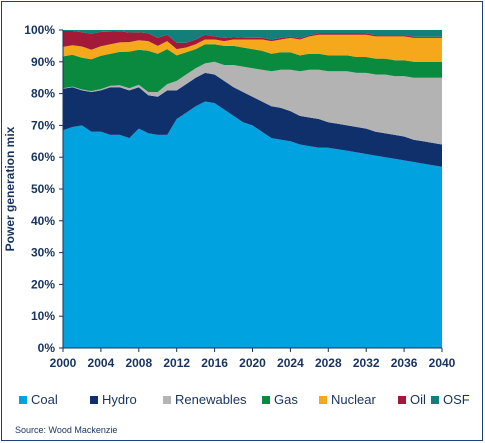 Image resolution: width=485 pixels, height=443 pixels. I want to click on x-tick-label: 2008, so click(138, 363).